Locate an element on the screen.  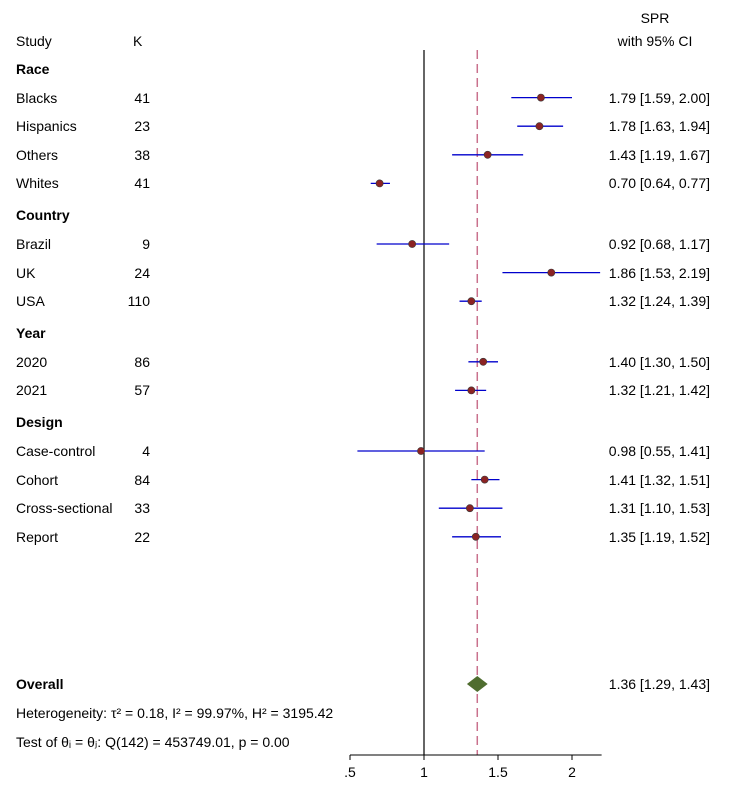
group-heading: Year is located at coordinates (31, 333).